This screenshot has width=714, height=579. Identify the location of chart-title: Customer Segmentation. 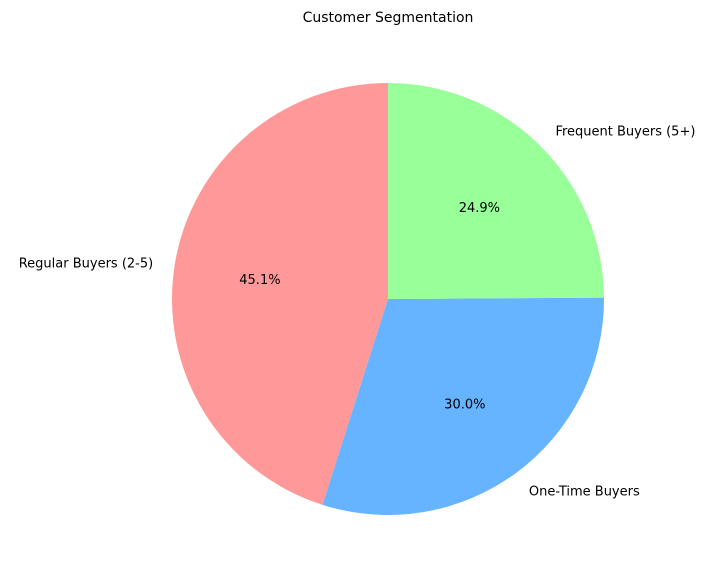
(388, 18).